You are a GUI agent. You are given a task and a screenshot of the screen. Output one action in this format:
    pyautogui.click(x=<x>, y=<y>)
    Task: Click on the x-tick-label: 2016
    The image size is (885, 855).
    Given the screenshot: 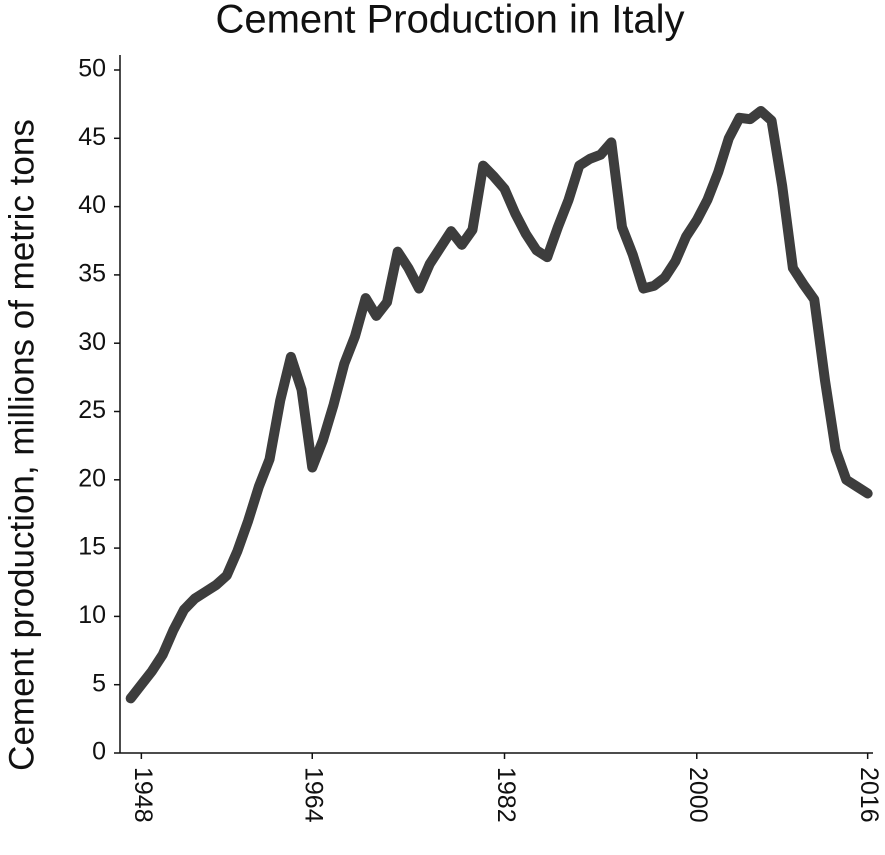 What is the action you would take?
    pyautogui.click(x=869, y=795)
    